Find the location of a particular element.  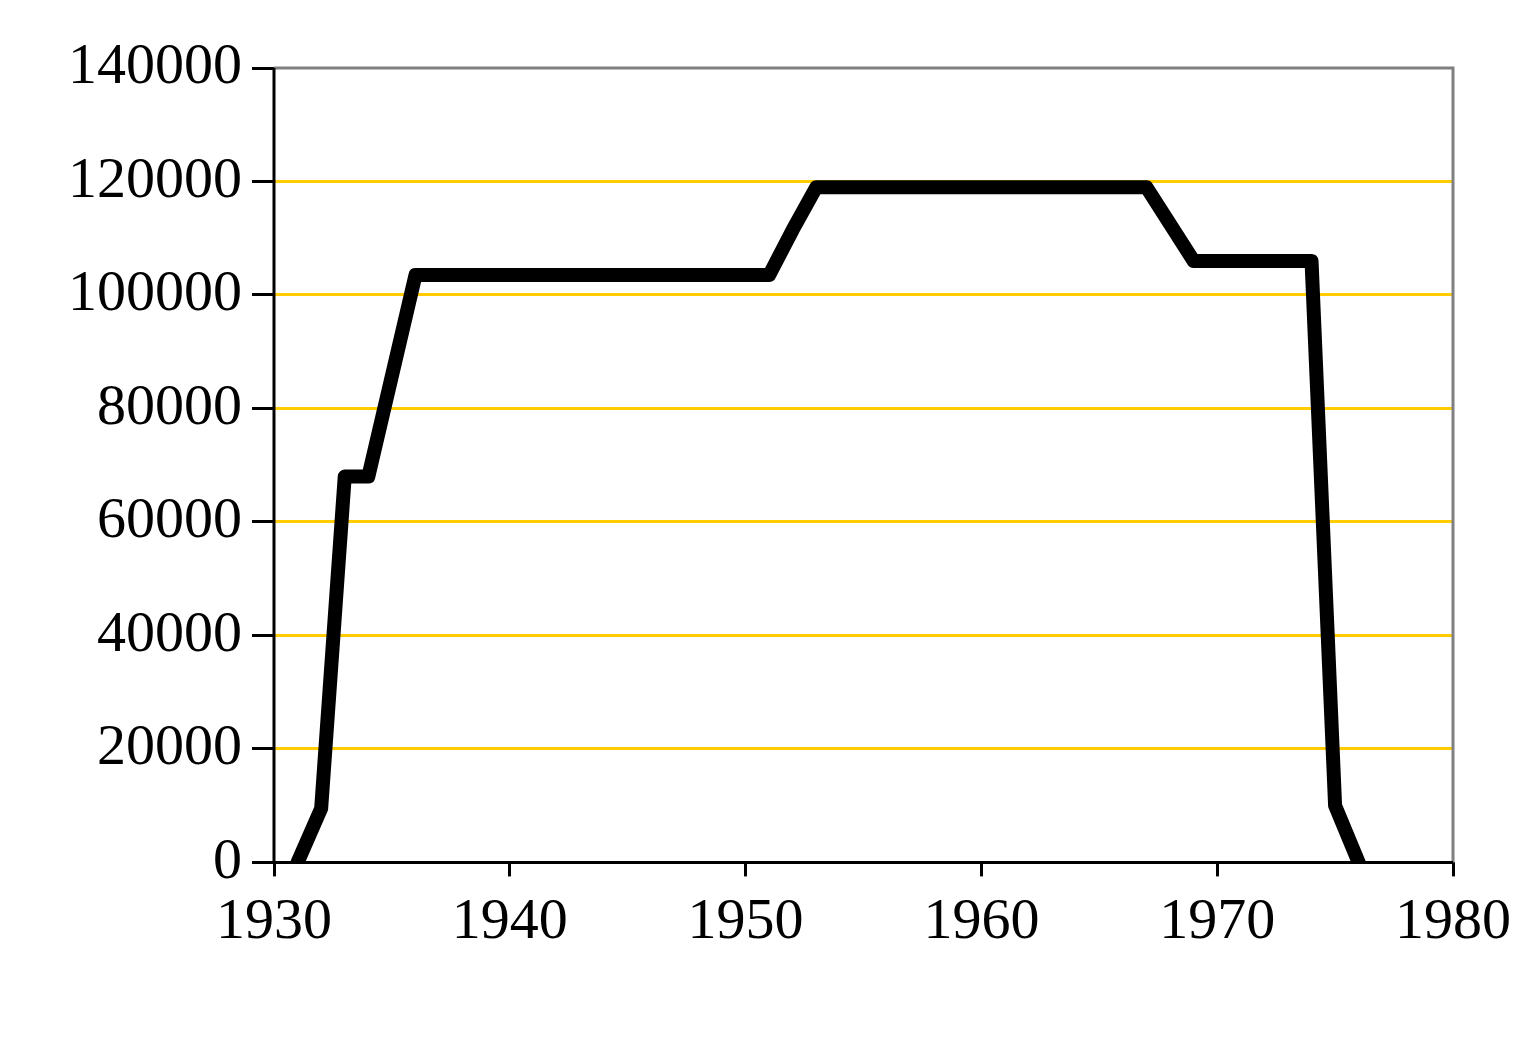

x-tick-label: 1960 is located at coordinates (981, 919).